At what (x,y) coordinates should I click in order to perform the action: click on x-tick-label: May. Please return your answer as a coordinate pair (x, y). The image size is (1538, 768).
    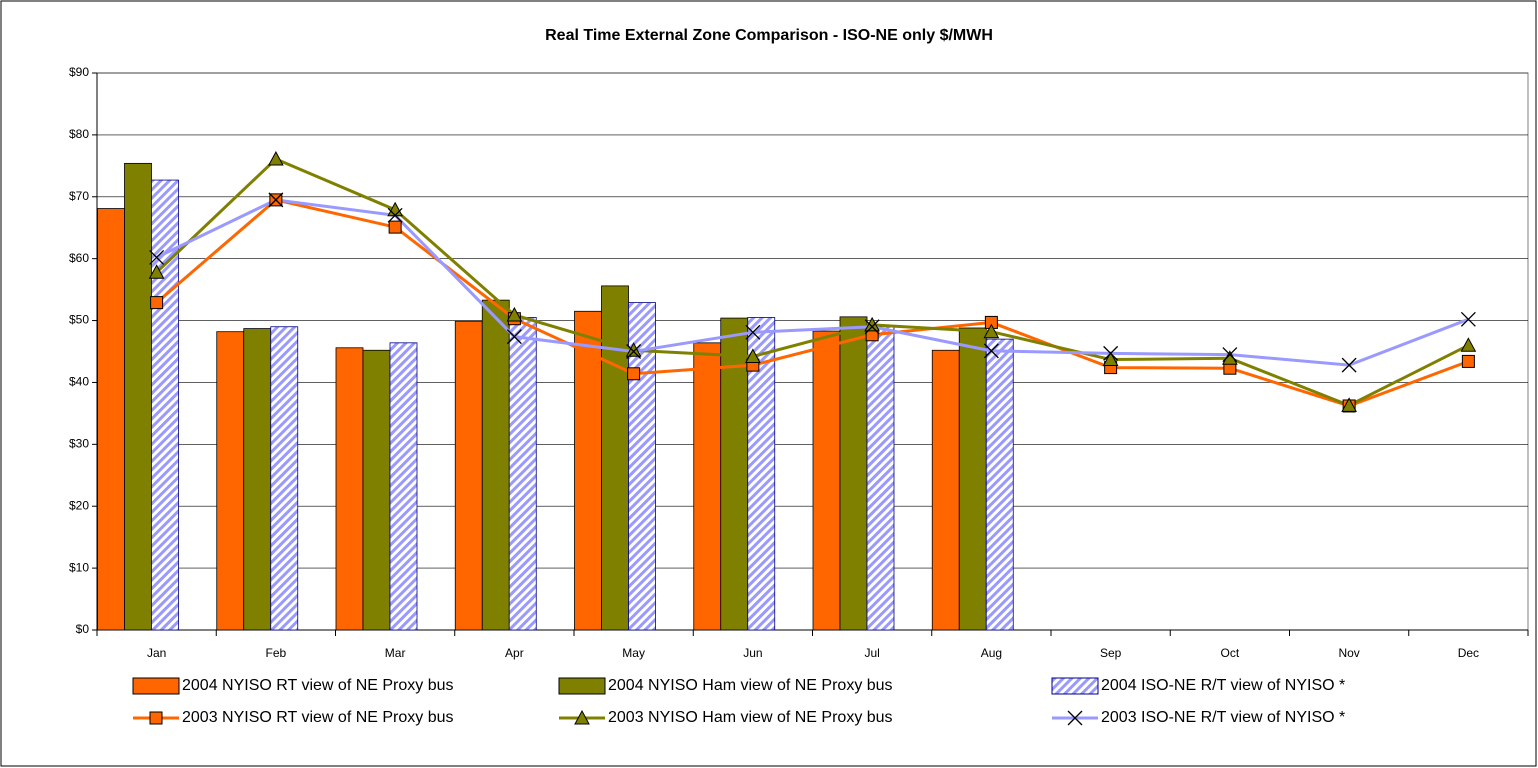
    Looking at the image, I should click on (633, 653).